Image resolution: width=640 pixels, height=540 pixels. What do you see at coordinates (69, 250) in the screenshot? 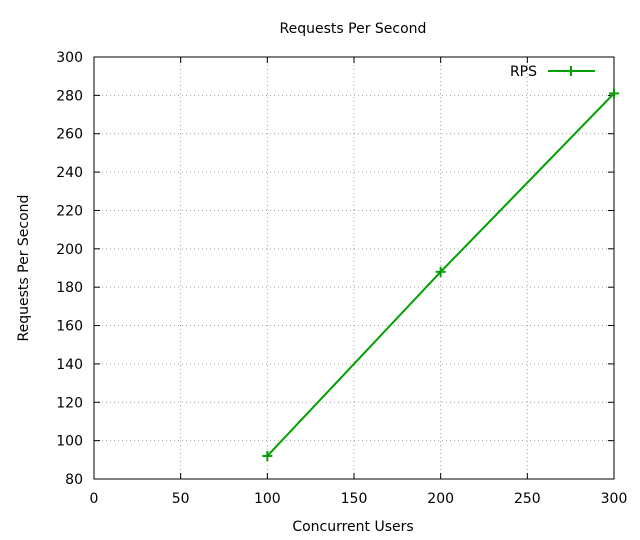
I see `y-tick-label: 200` at bounding box center [69, 250].